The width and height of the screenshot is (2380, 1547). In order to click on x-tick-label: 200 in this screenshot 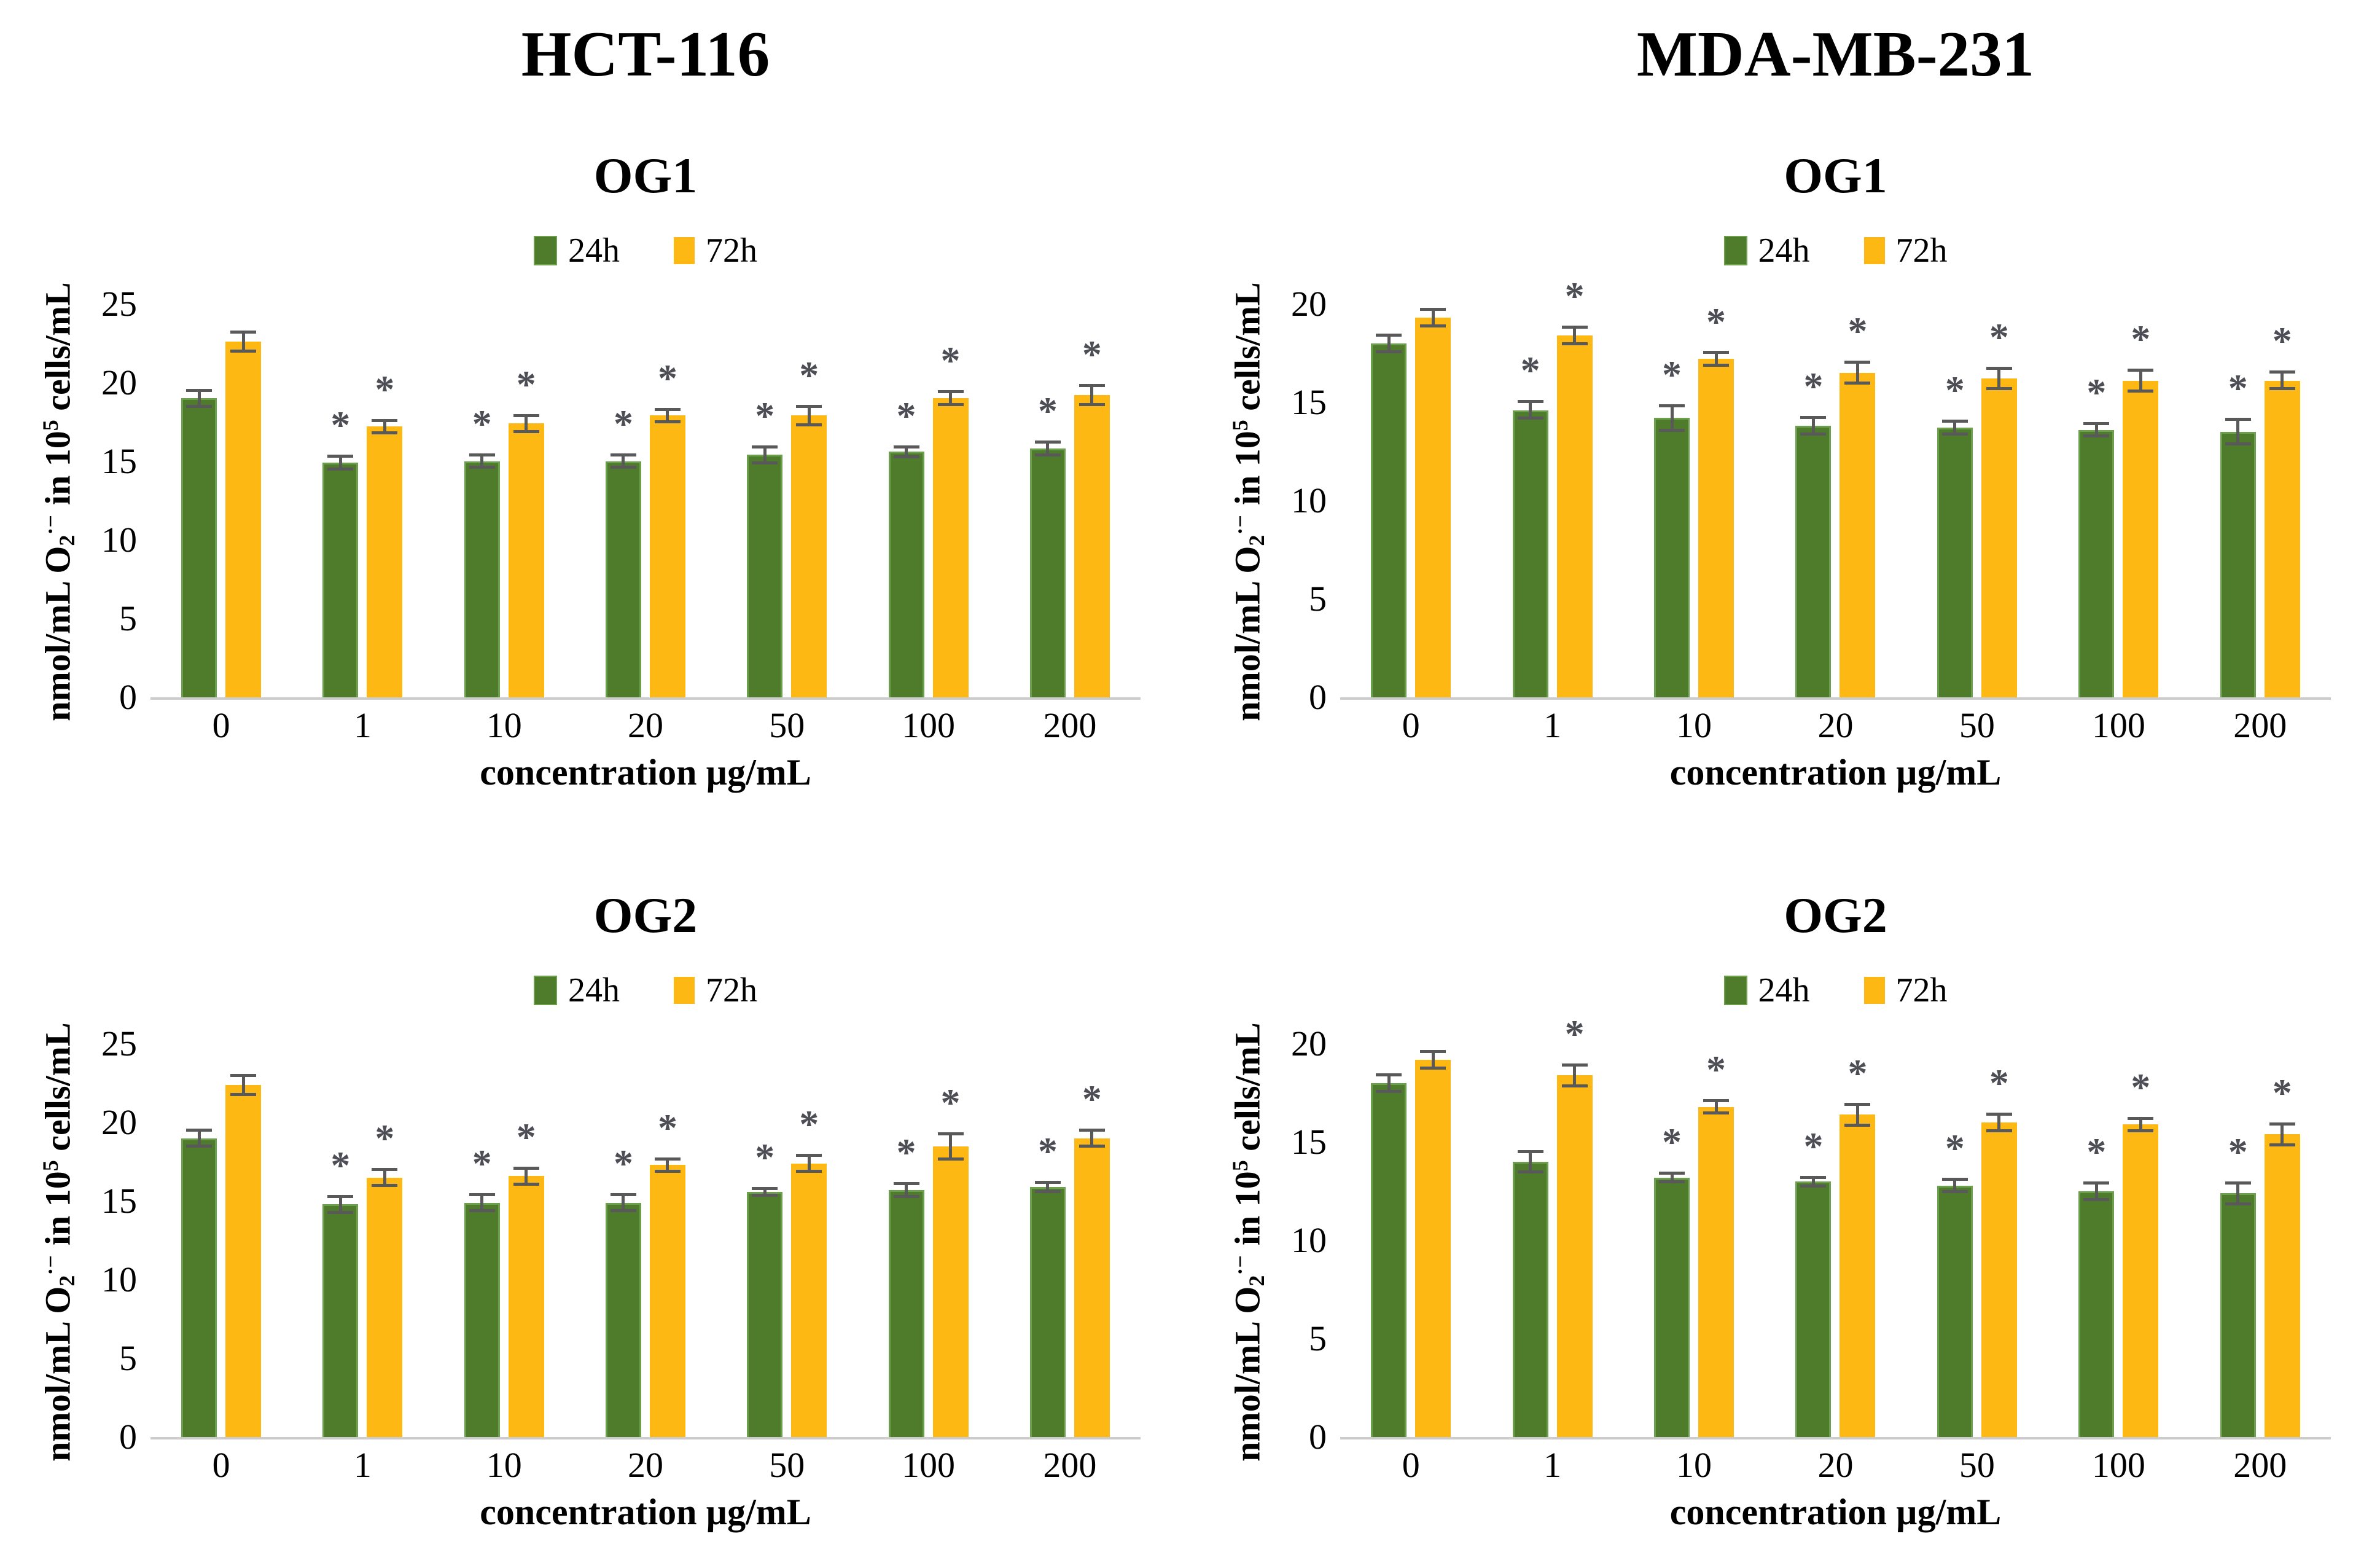, I will do `click(1070, 725)`.